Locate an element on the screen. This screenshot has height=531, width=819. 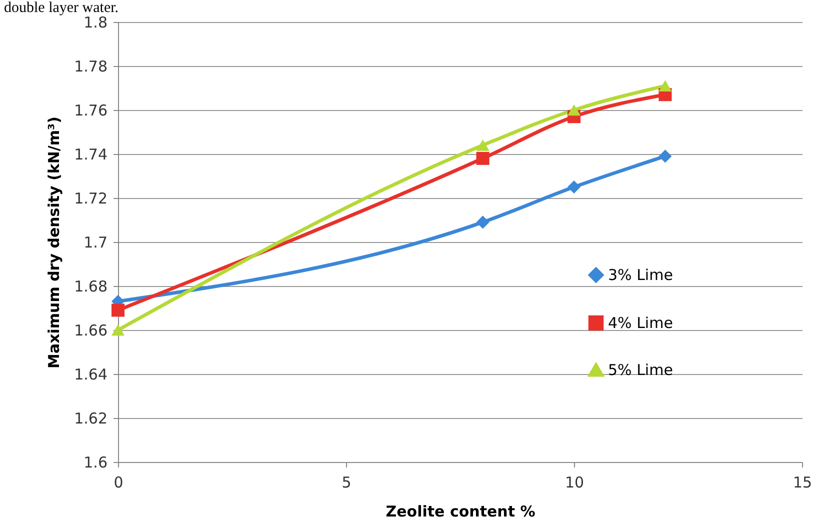
y-tick-label: 1.64 is located at coordinates (91, 375).